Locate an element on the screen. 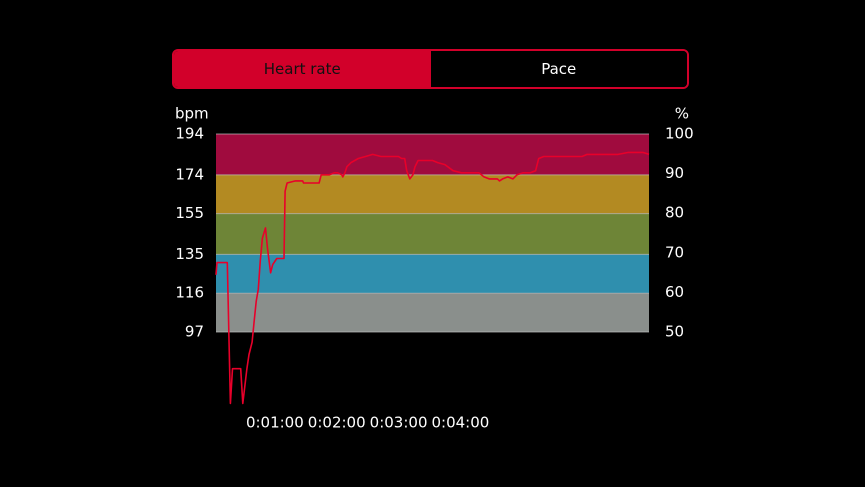 This screenshot has height=487, width=865. x-tick-label-0: 0:01:00 is located at coordinates (275, 423).